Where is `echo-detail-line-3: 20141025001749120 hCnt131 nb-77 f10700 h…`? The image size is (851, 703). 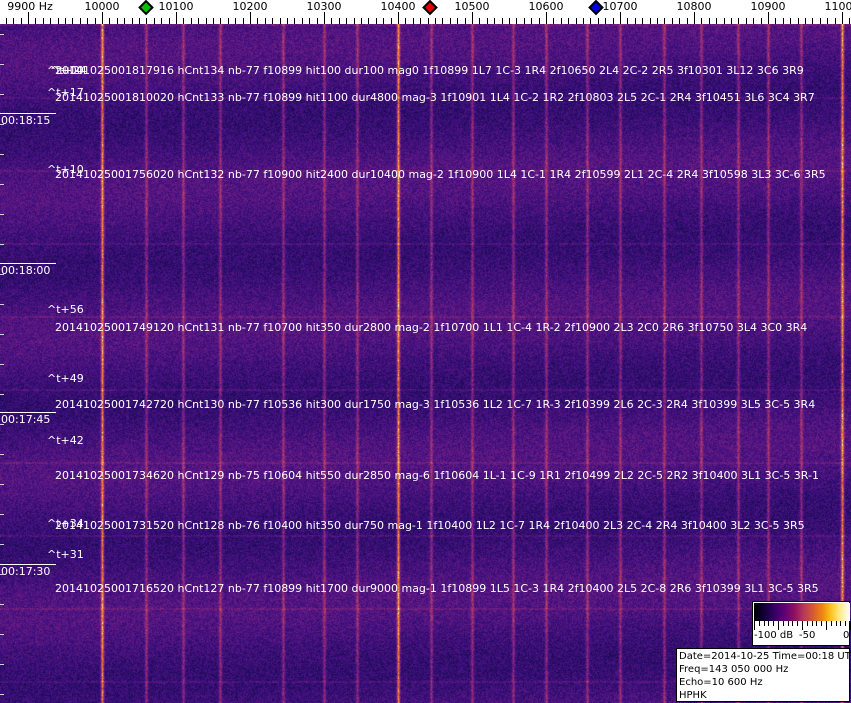 echo-detail-line-3: 20141025001749120 hCnt131 nb-77 f10700 h… is located at coordinates (431, 327).